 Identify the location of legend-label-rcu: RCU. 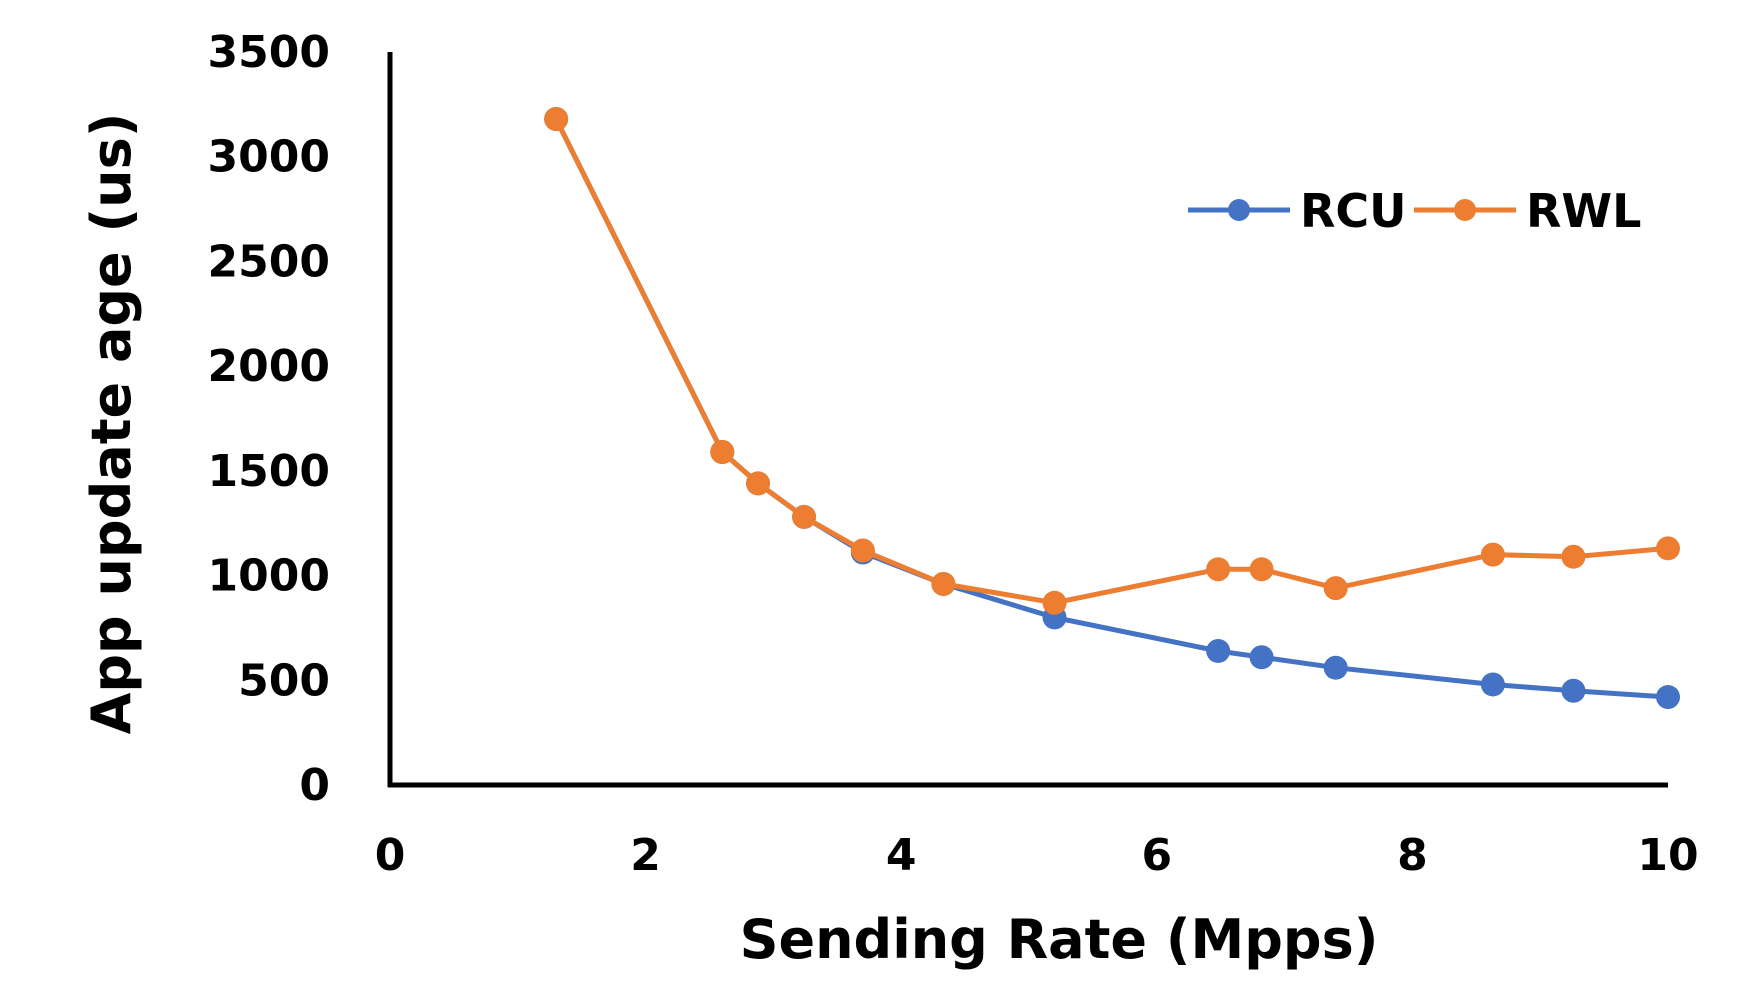
(1353, 211).